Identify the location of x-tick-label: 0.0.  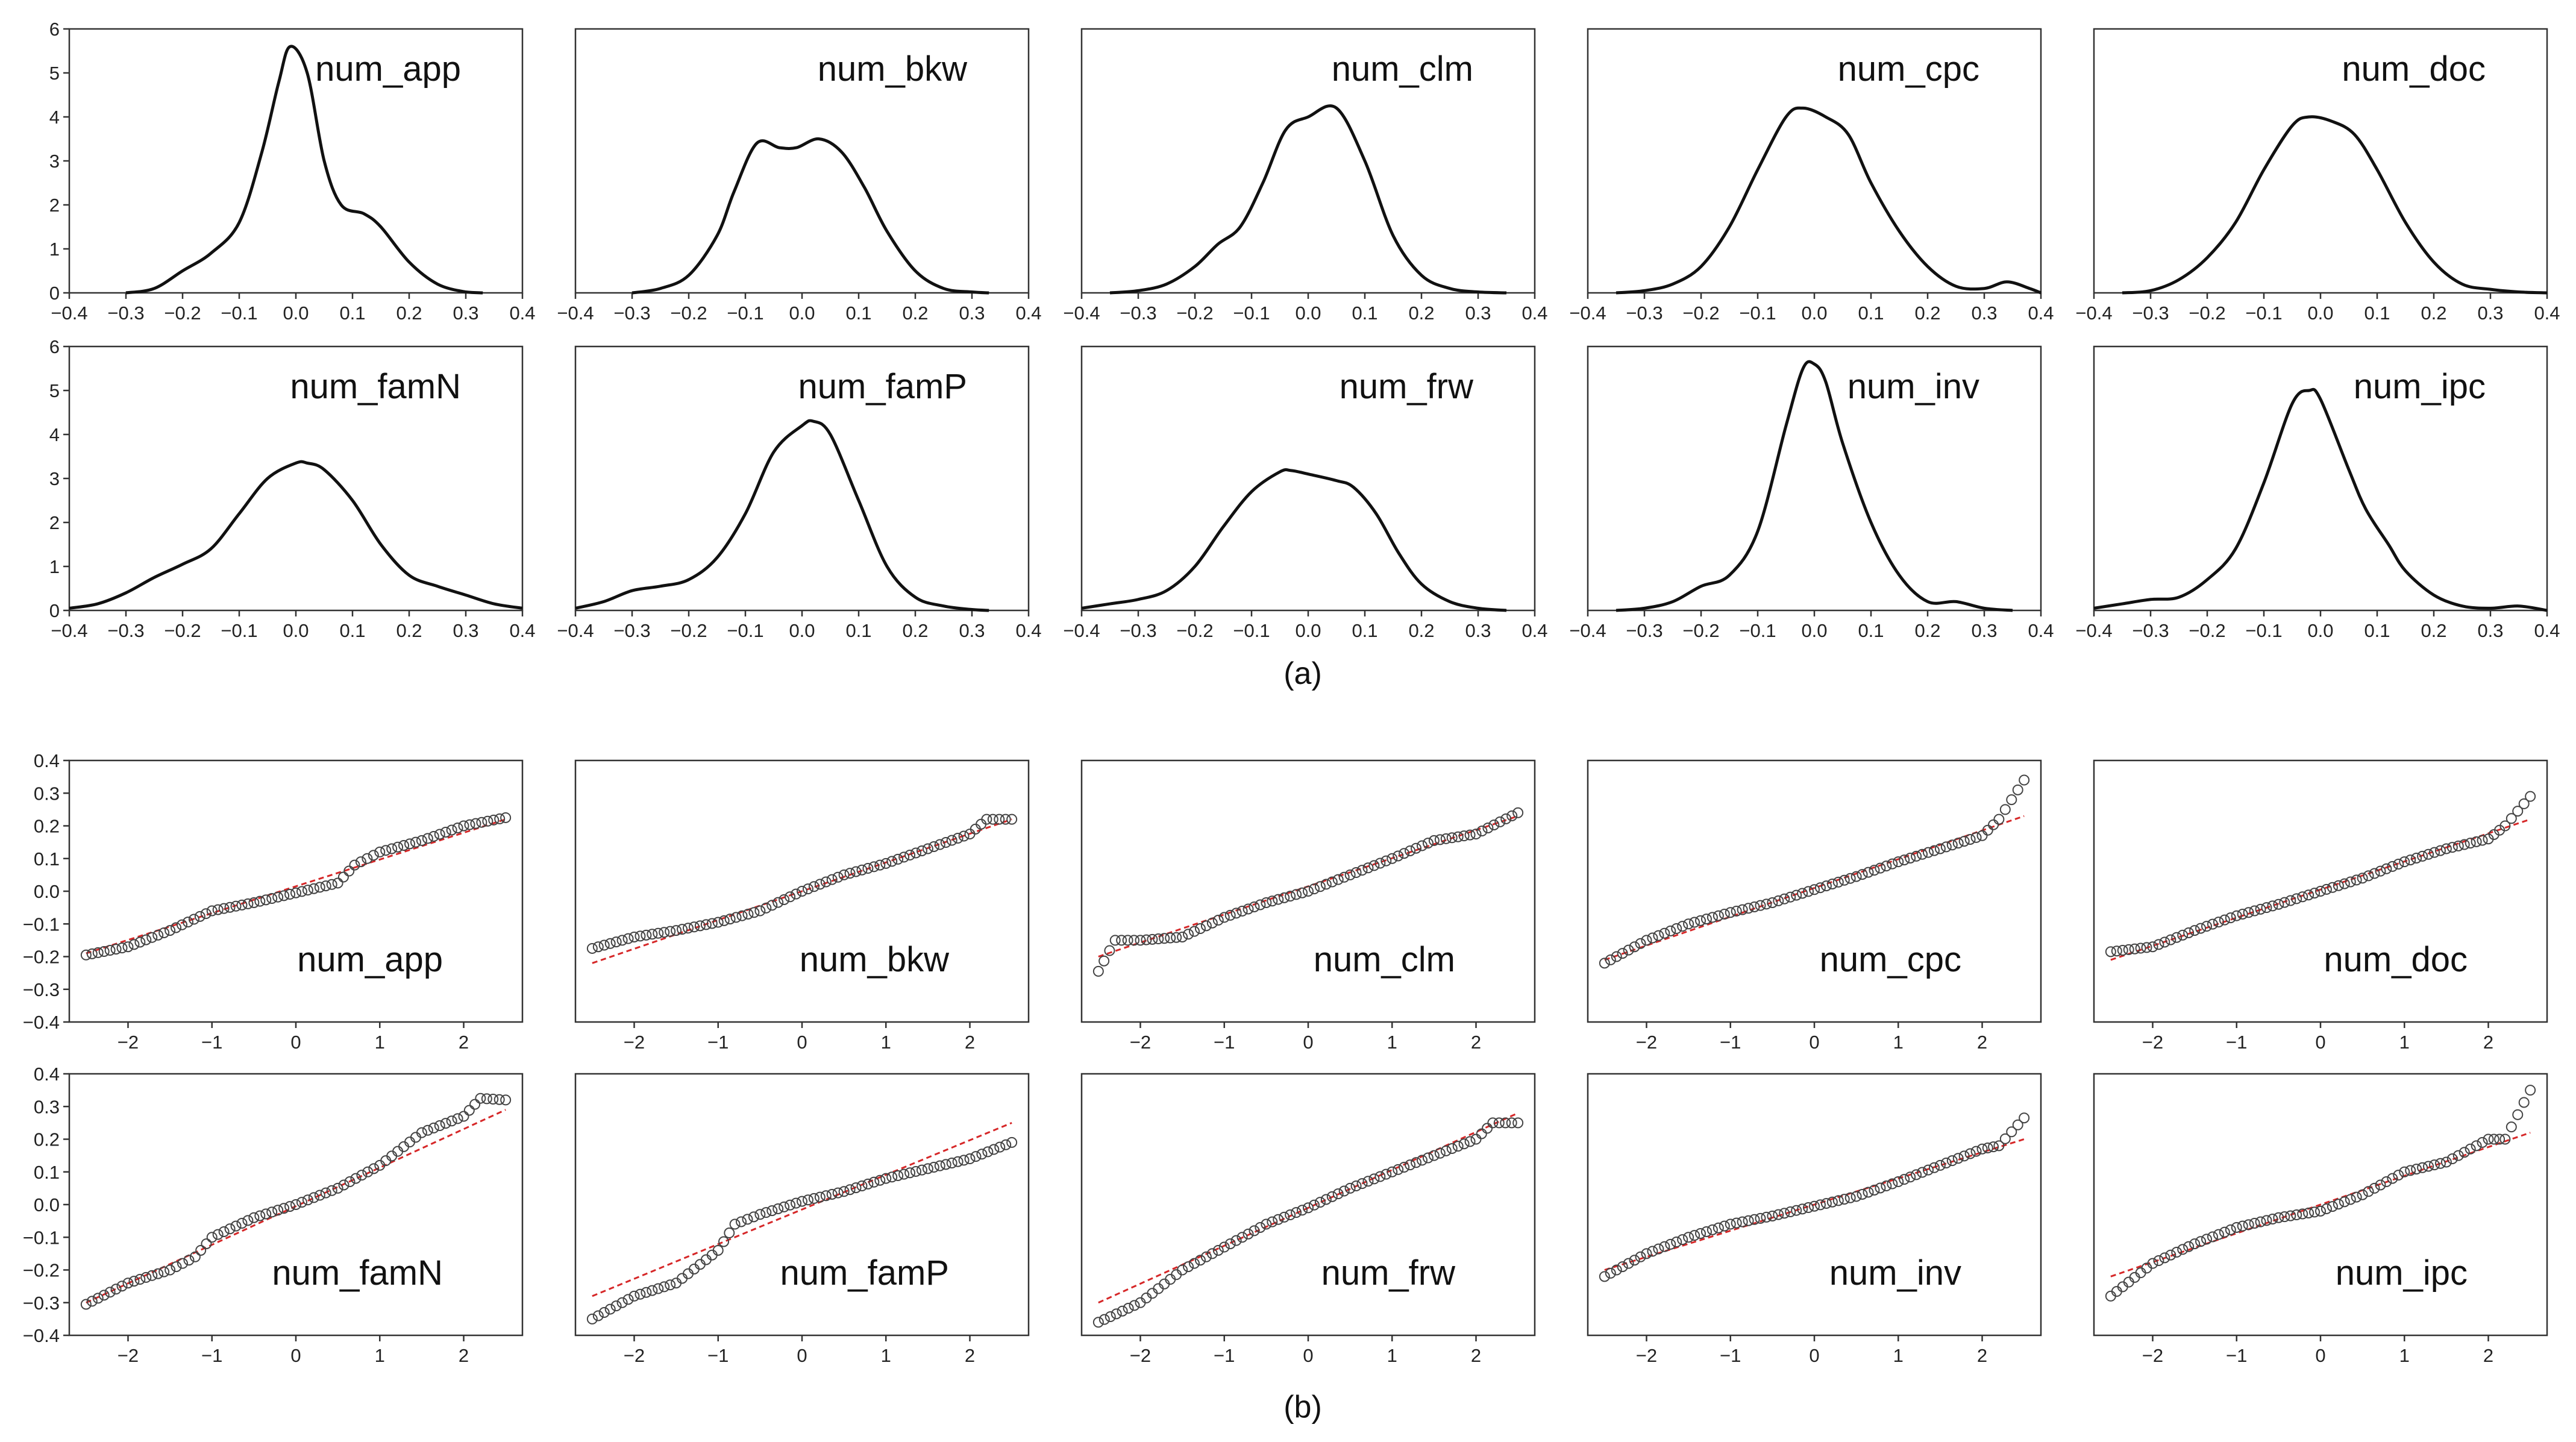
(2320, 630).